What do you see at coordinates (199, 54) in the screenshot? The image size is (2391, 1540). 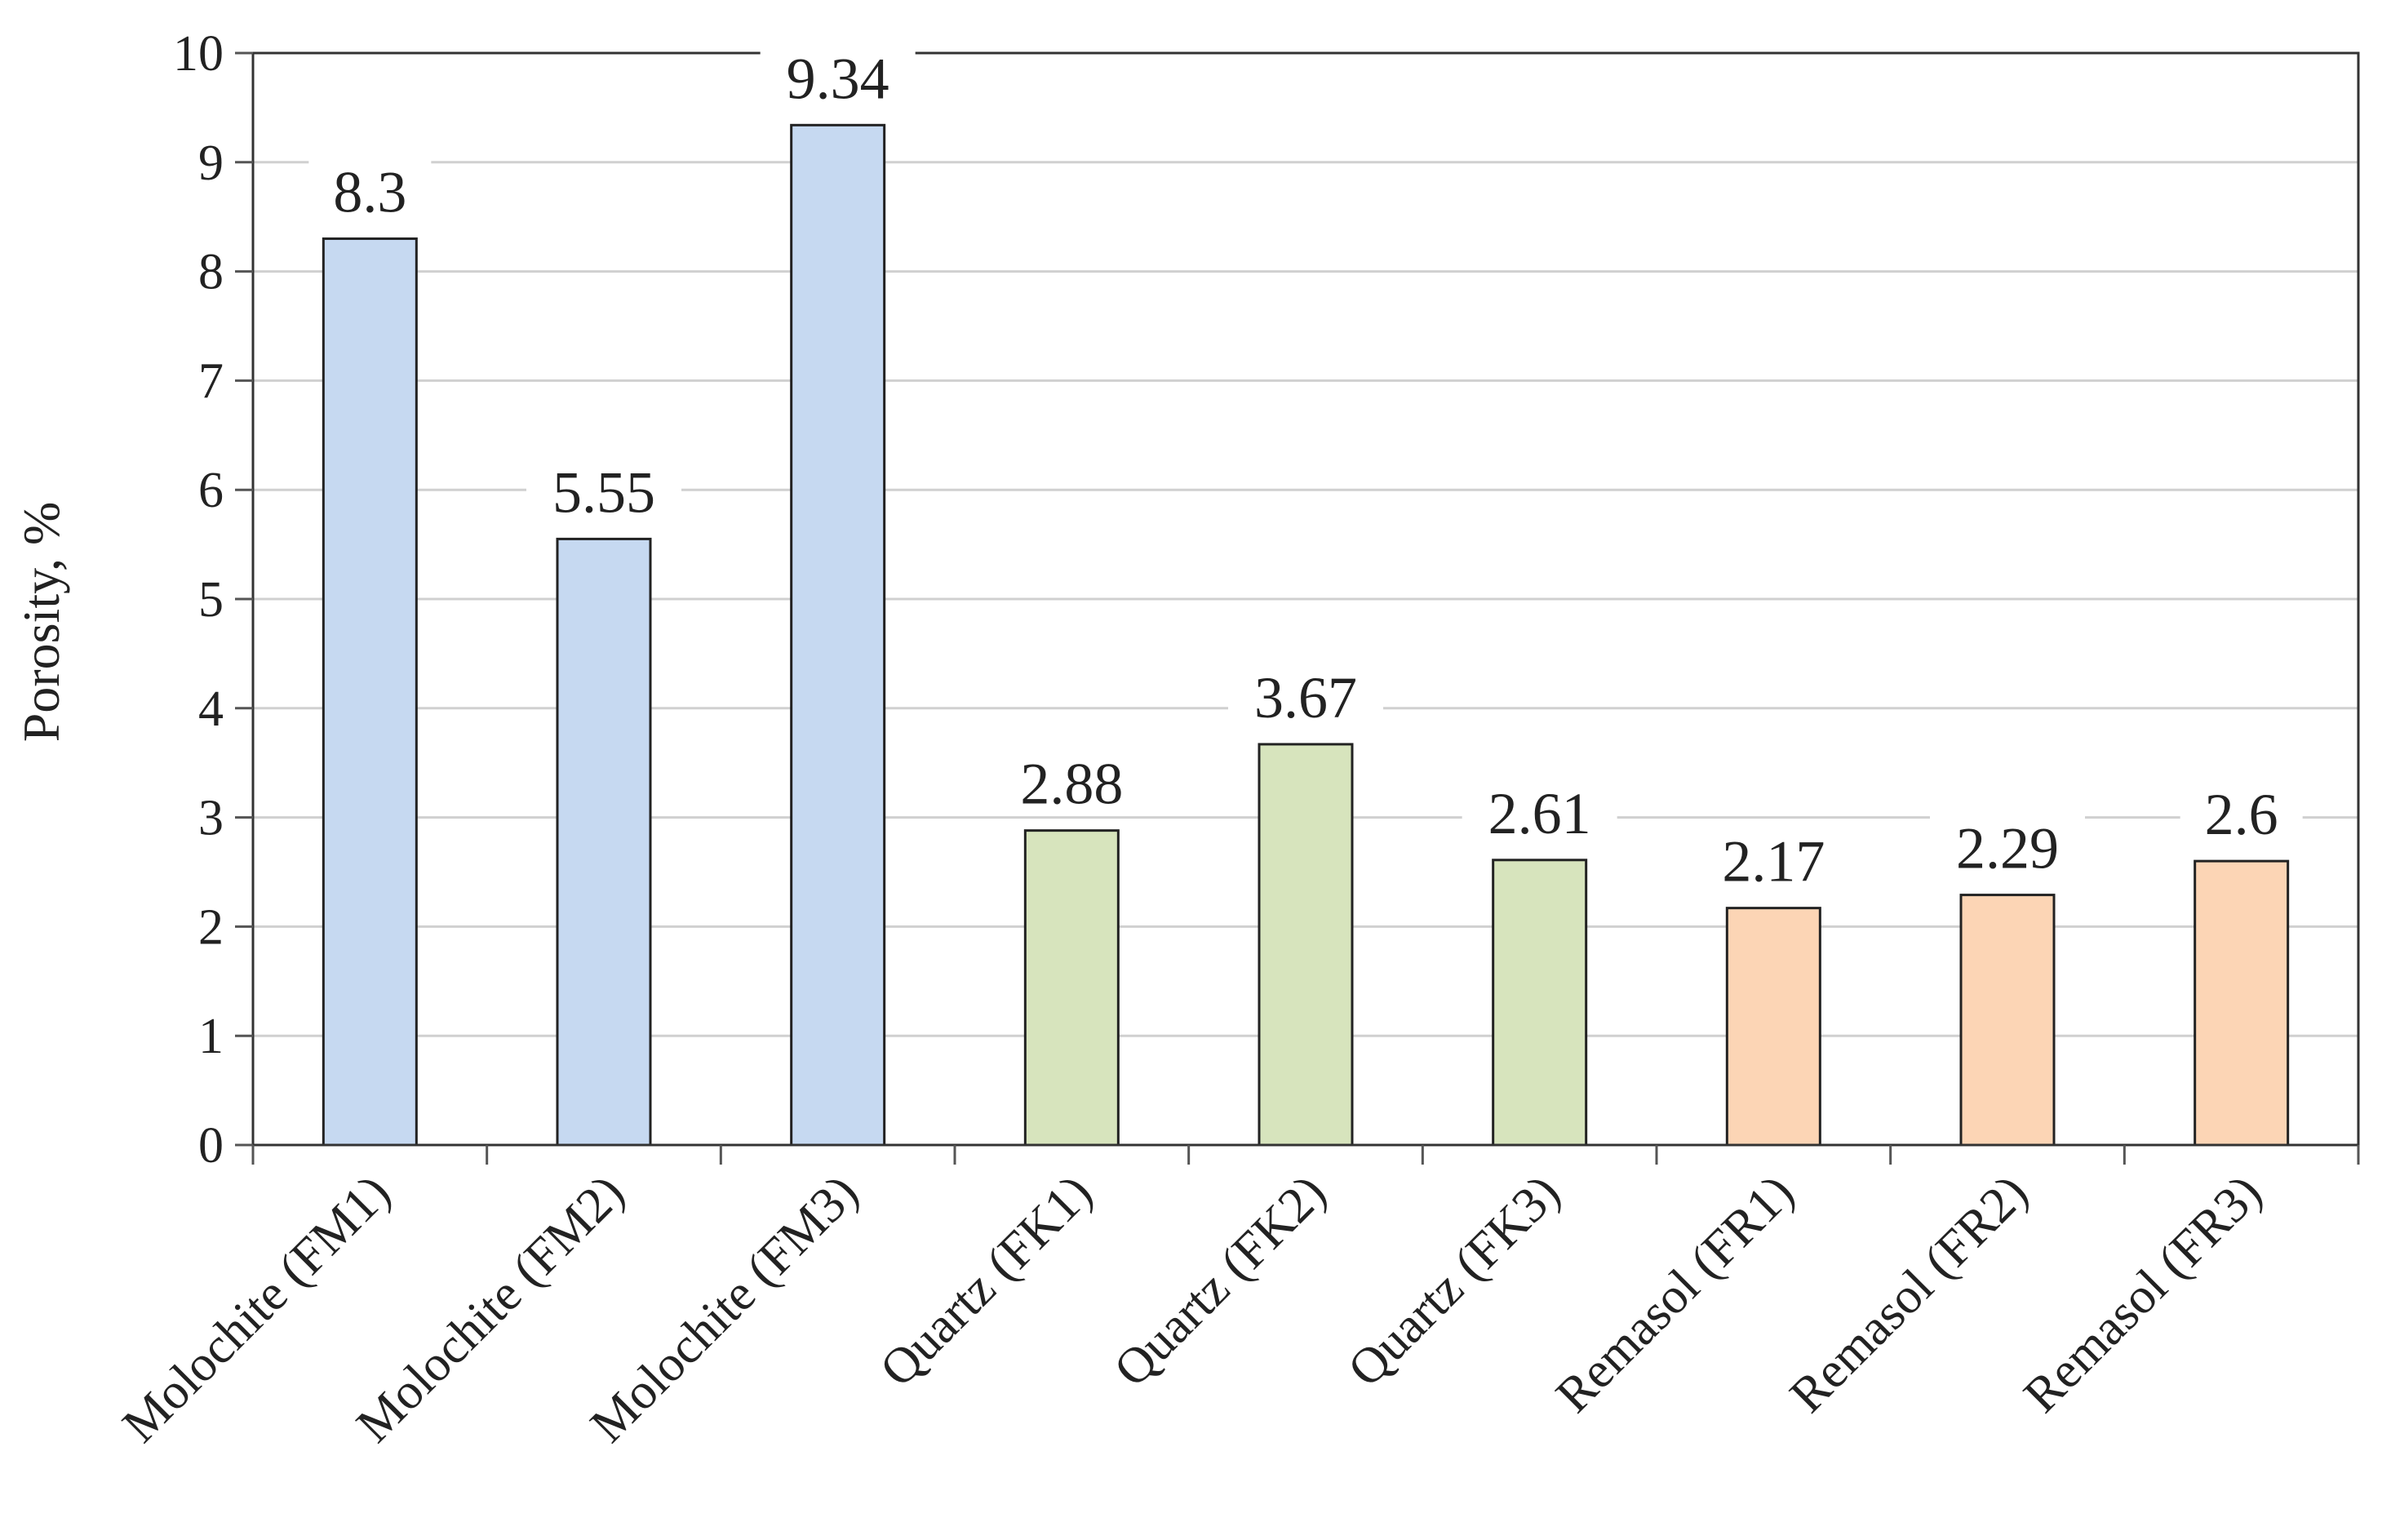 I see `y-tick-label: 10` at bounding box center [199, 54].